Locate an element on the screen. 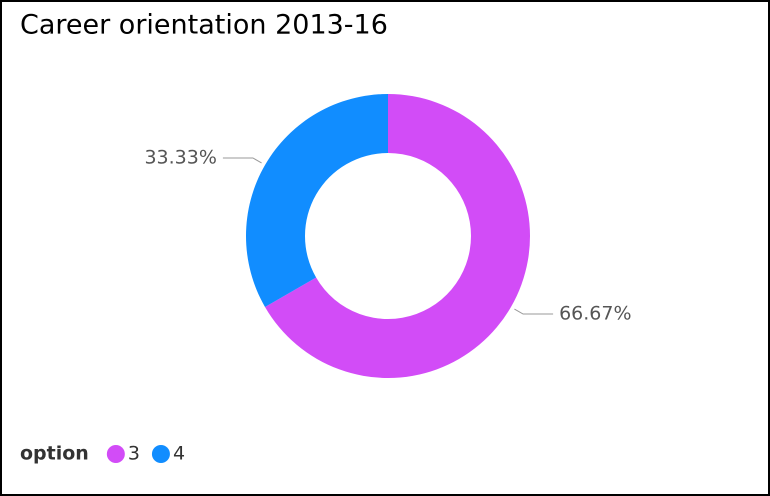 Image resolution: width=770 pixels, height=496 pixels. data-label: 33.33% is located at coordinates (180, 157).